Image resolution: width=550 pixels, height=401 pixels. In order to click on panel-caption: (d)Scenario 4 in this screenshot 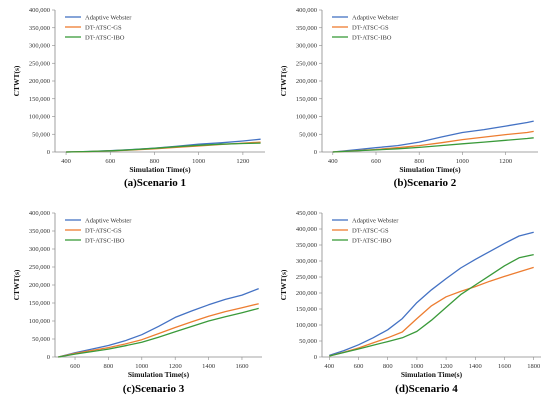, I will do `click(426, 389)`.